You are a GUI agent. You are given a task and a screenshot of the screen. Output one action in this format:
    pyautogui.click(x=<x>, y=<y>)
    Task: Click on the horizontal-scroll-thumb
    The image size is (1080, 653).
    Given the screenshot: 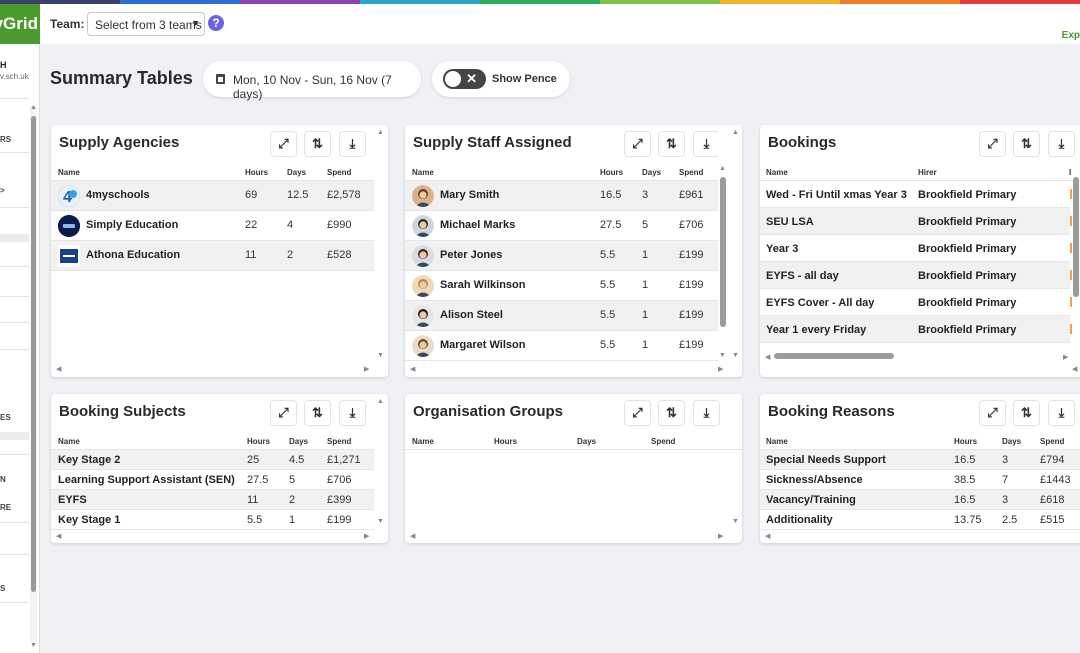 What is the action you would take?
    pyautogui.click(x=834, y=356)
    